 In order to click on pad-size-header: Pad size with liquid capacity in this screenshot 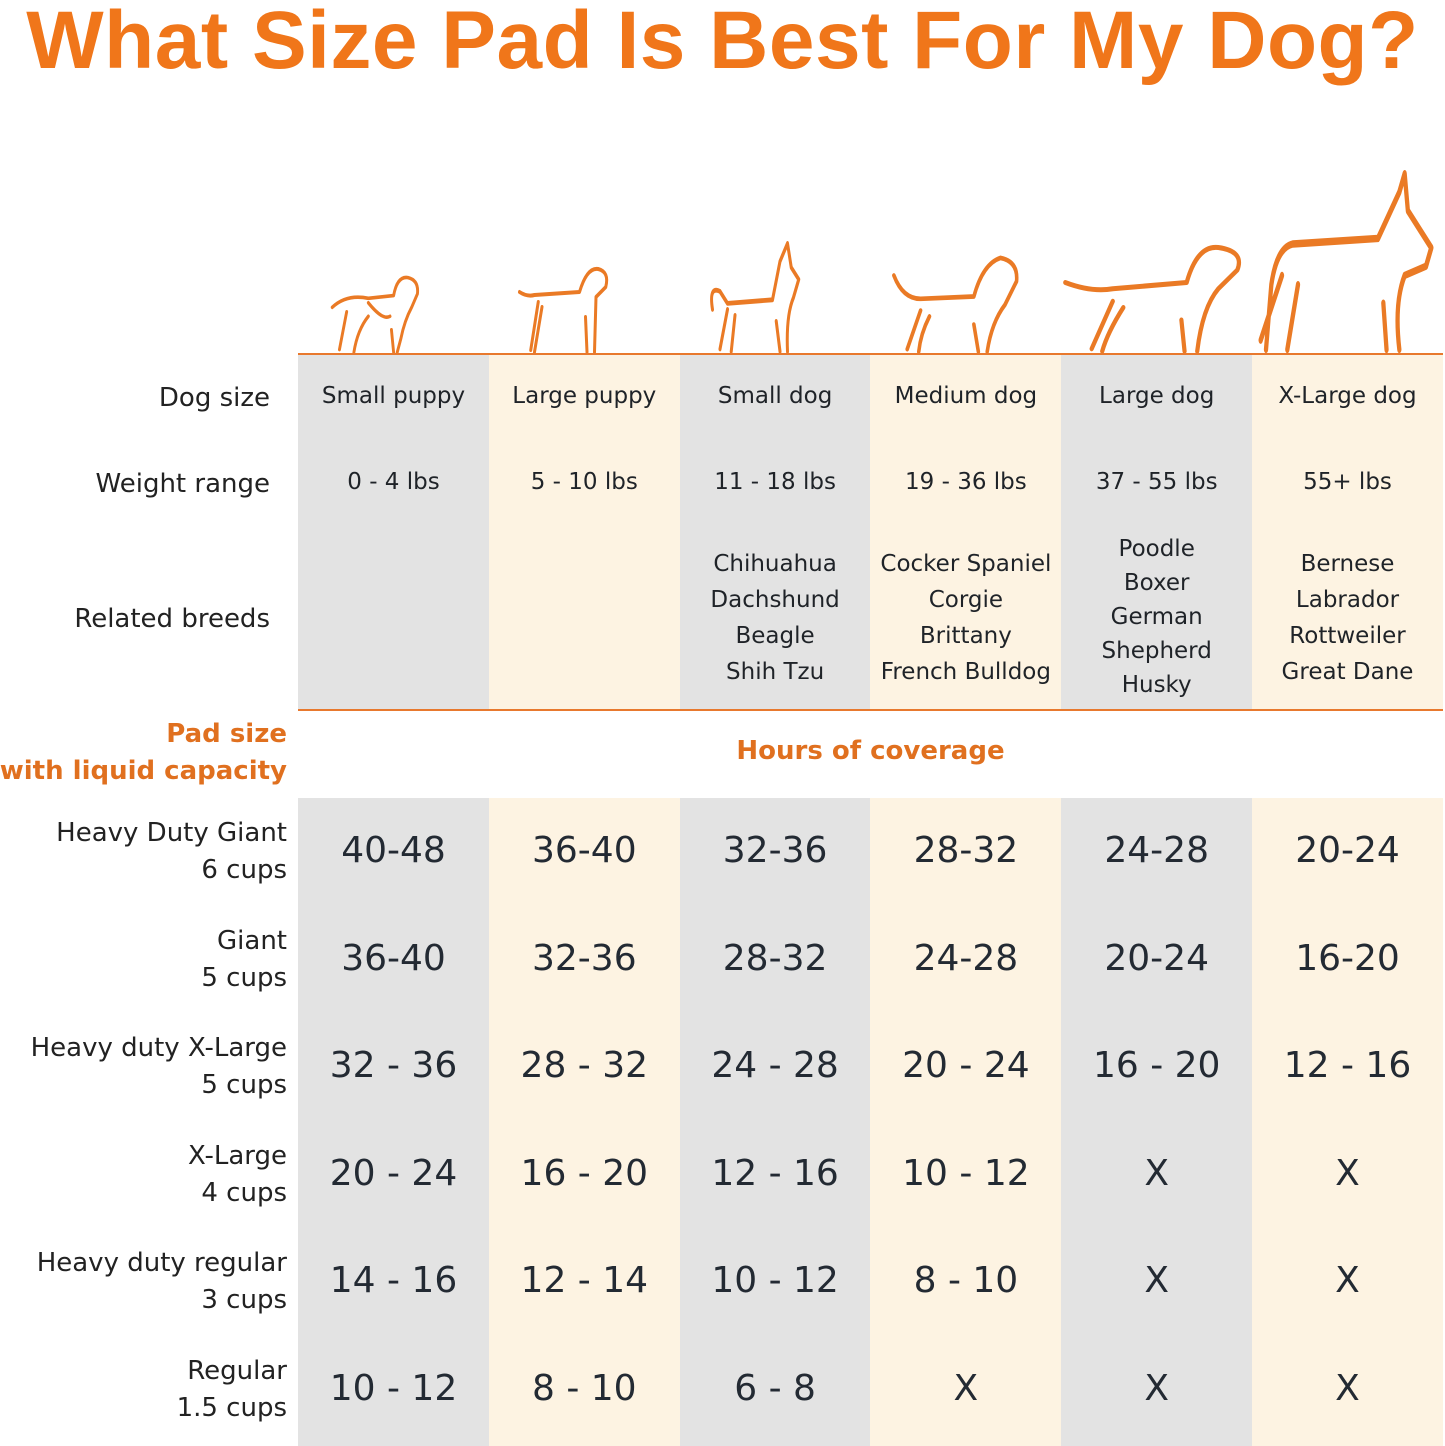, I will do `click(143, 753)`.